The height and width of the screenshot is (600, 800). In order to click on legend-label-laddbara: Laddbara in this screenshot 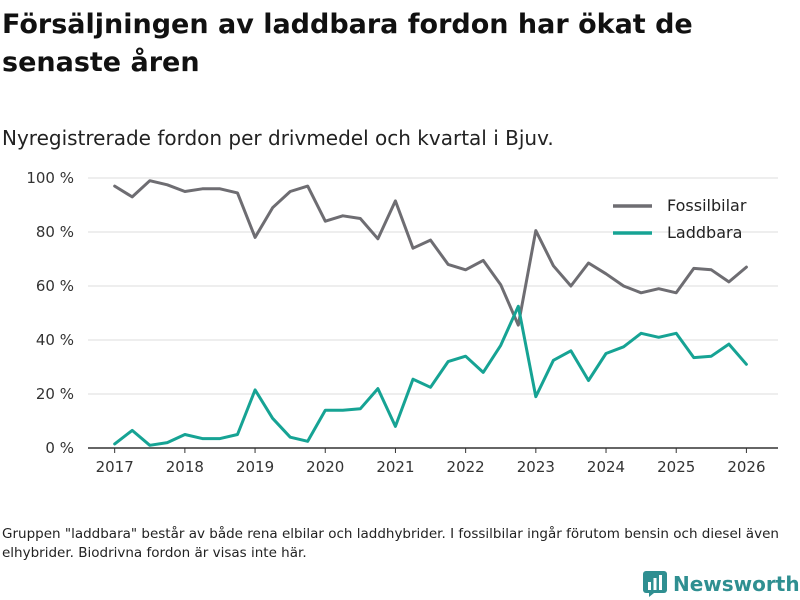, I will do `click(704, 232)`.